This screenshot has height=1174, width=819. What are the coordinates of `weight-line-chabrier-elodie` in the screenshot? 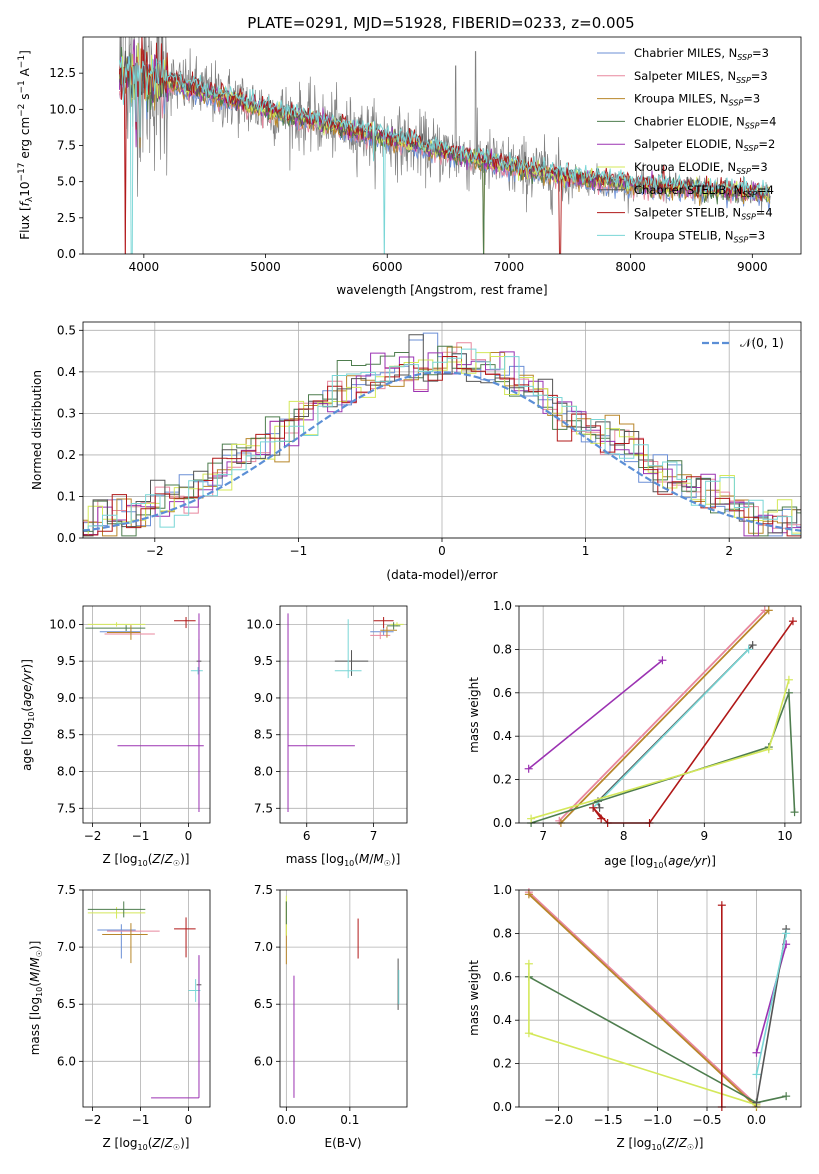 It's located at (663, 758).